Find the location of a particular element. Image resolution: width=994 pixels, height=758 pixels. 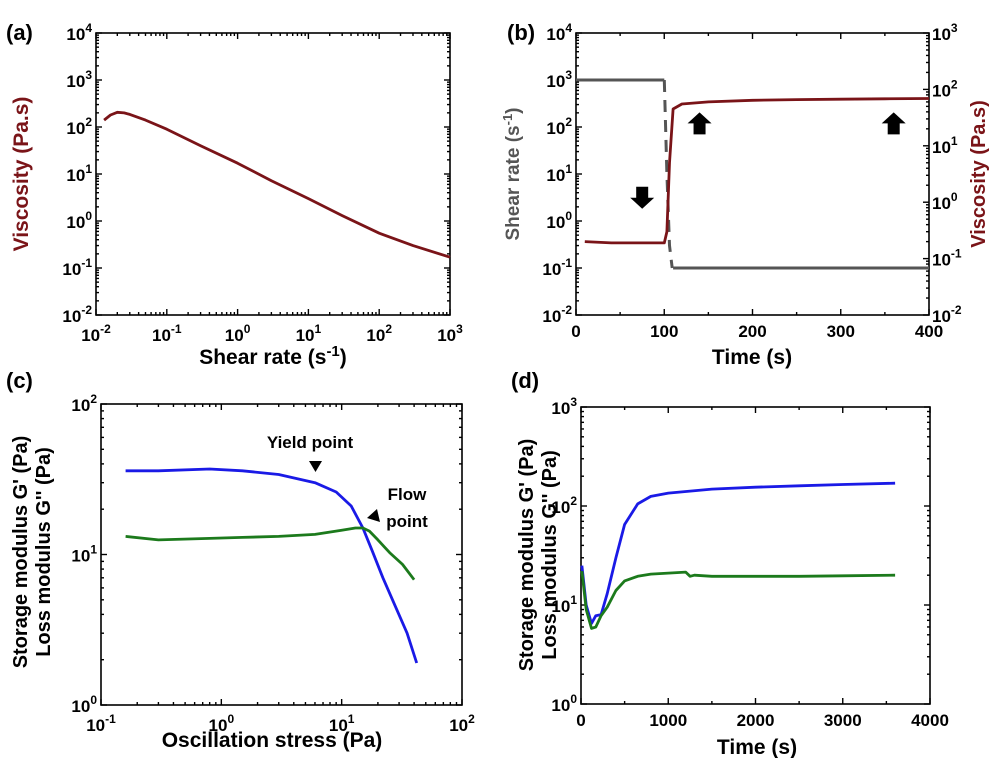

panel-d-series is located at coordinates (738, 555).